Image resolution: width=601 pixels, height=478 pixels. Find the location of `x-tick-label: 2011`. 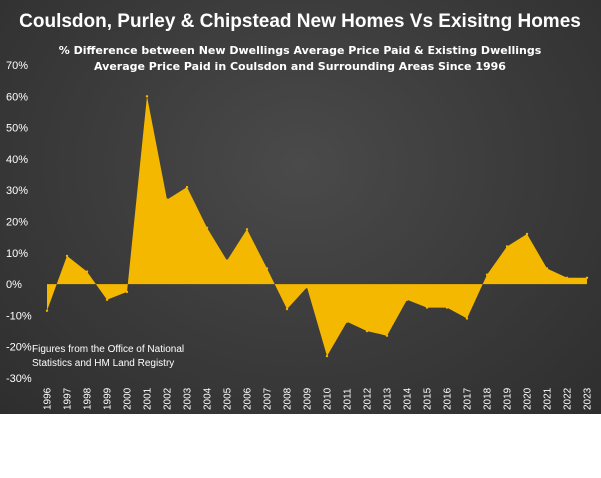

x-tick-label: 2011 is located at coordinates (348, 399).